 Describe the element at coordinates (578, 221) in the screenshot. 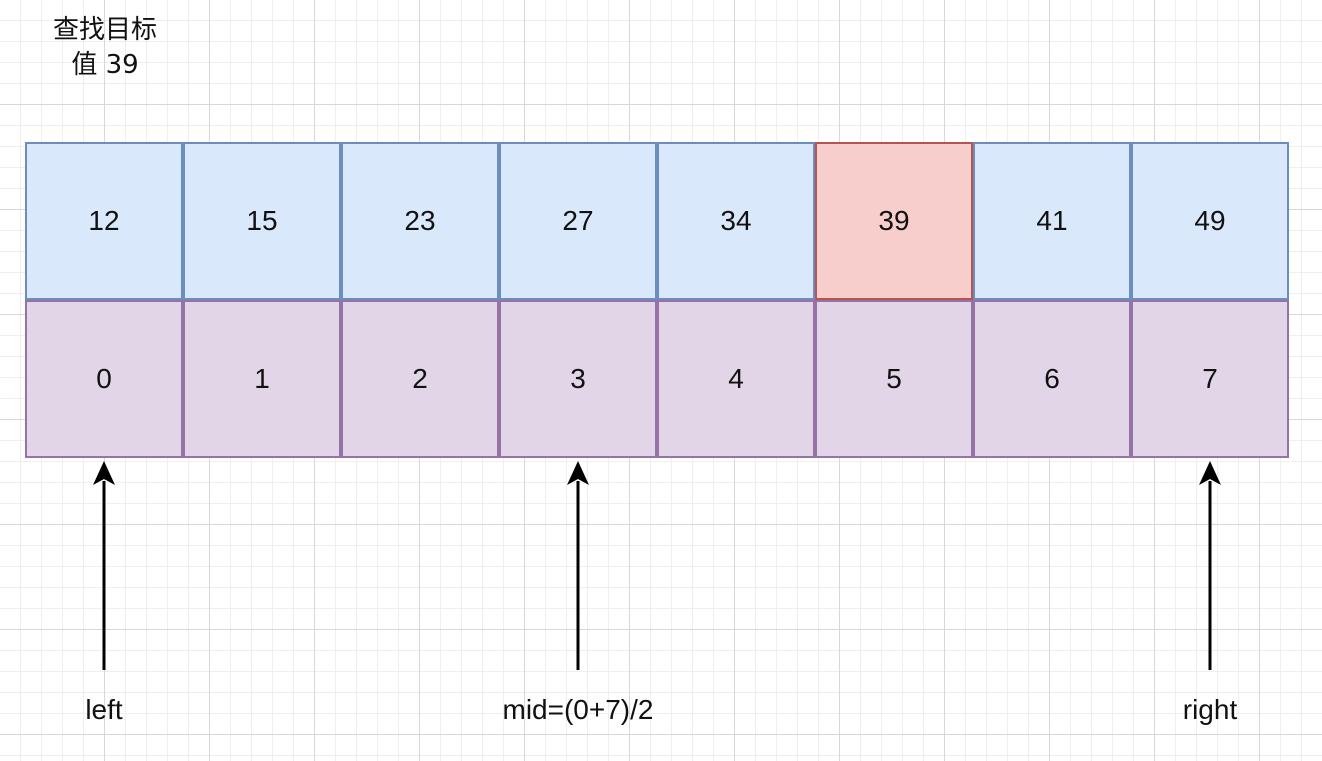

I see `value-cell: 27` at that location.